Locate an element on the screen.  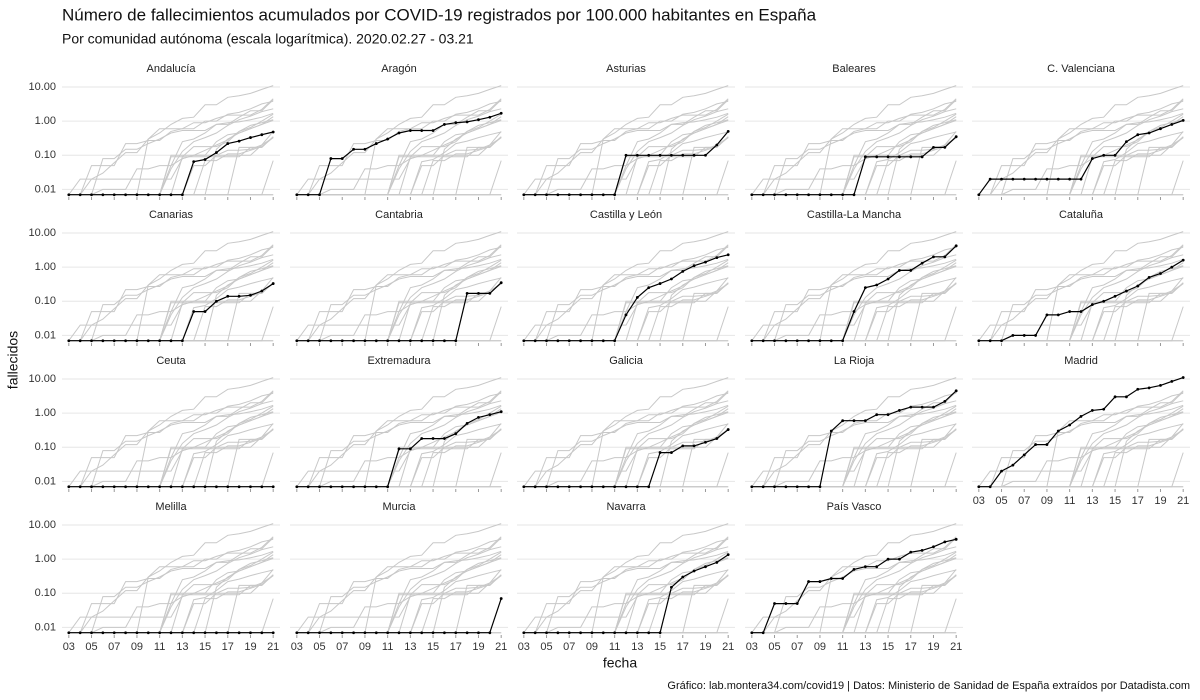
y-tick-label: 0.10 is located at coordinates (45, 447).